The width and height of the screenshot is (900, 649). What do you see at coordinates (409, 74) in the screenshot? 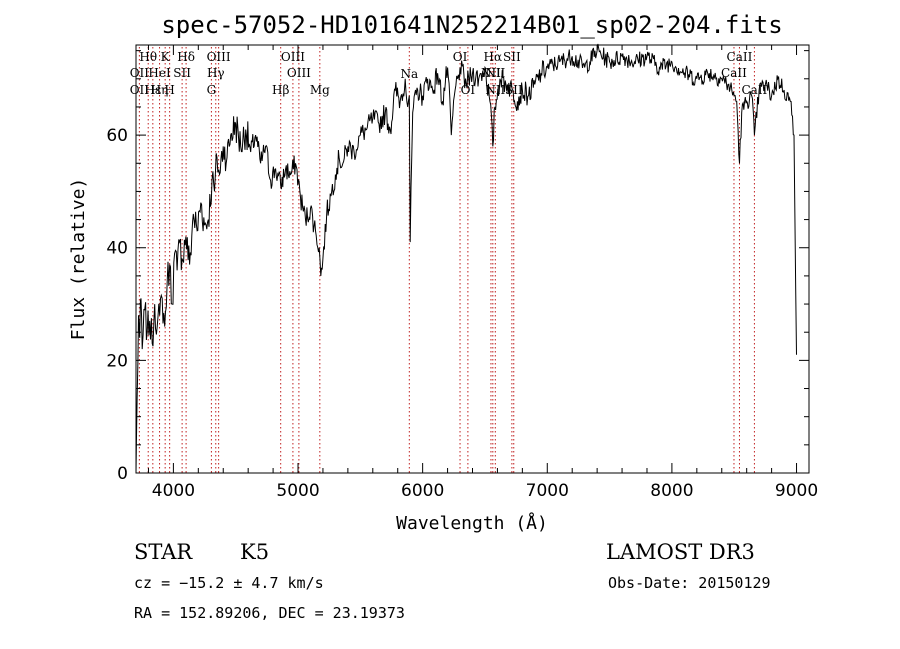
I see `line-label: Na` at bounding box center [409, 74].